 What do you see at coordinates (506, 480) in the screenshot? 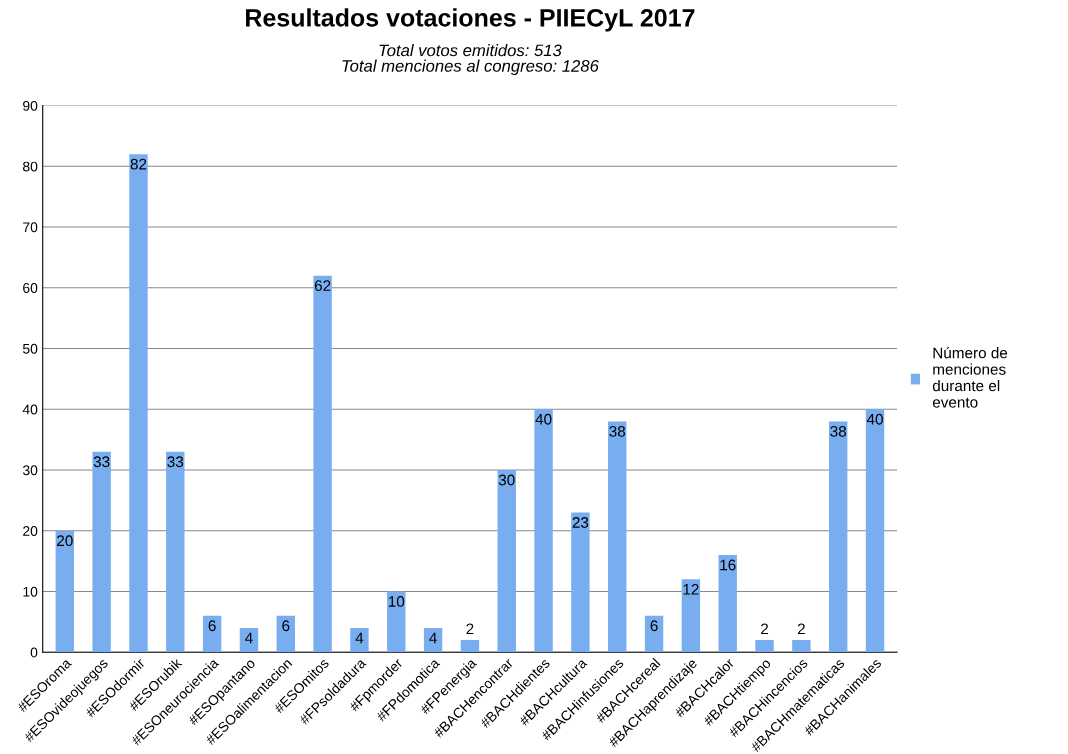
I see `data-label: 30` at bounding box center [506, 480].